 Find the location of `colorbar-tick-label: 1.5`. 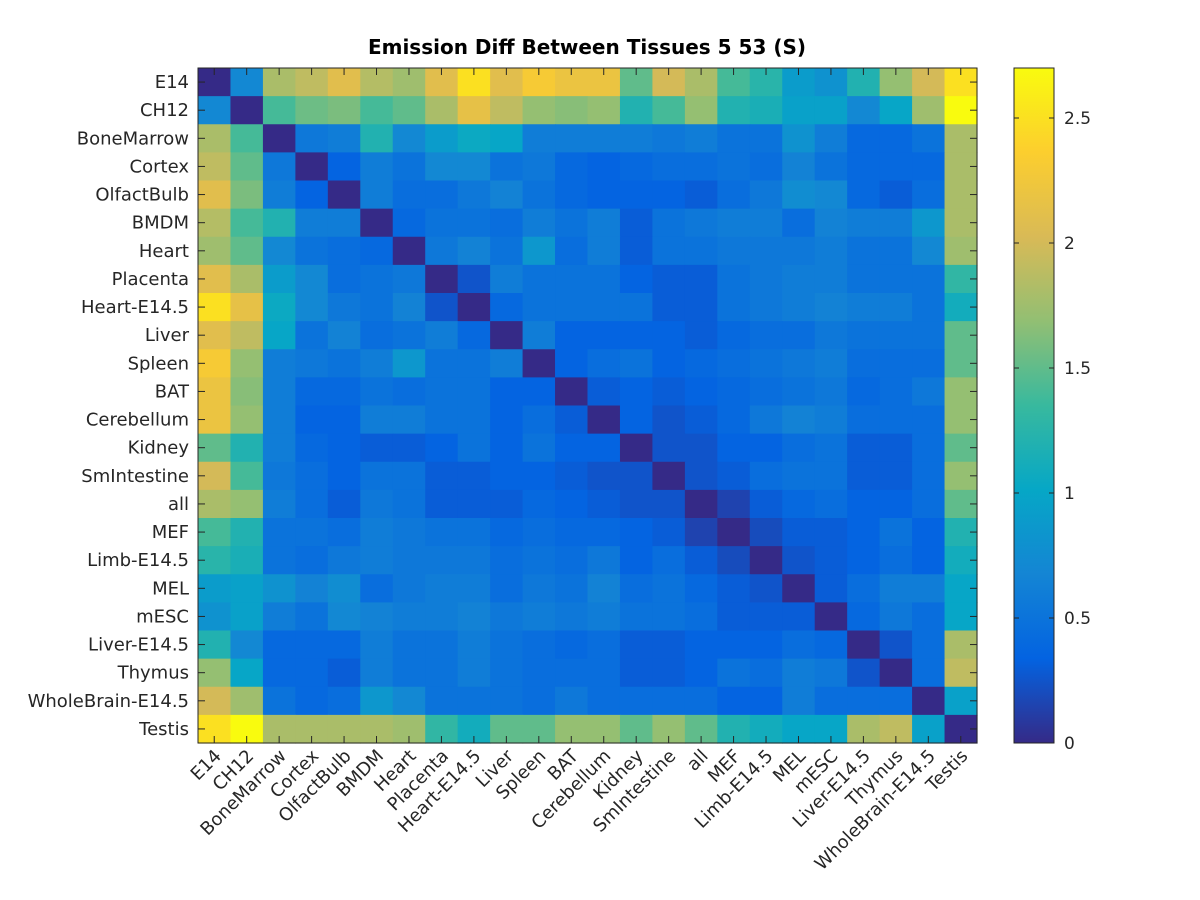

colorbar-tick-label: 1.5 is located at coordinates (1077, 369).